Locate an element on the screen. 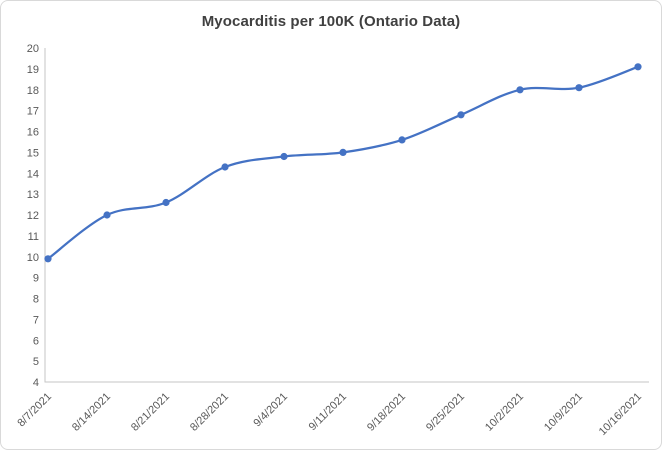 This screenshot has height=450, width=662. y-tick-label: 17 is located at coordinates (33, 112).